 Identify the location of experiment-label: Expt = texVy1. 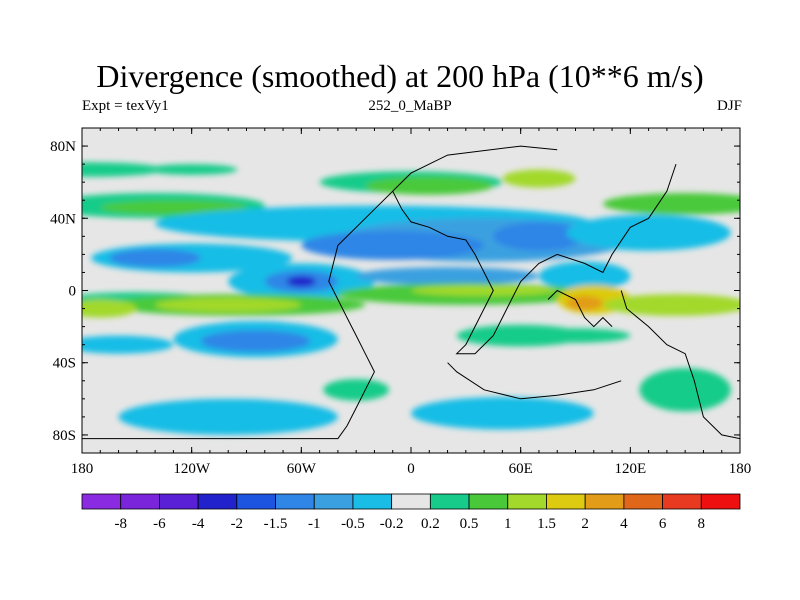
(125, 106).